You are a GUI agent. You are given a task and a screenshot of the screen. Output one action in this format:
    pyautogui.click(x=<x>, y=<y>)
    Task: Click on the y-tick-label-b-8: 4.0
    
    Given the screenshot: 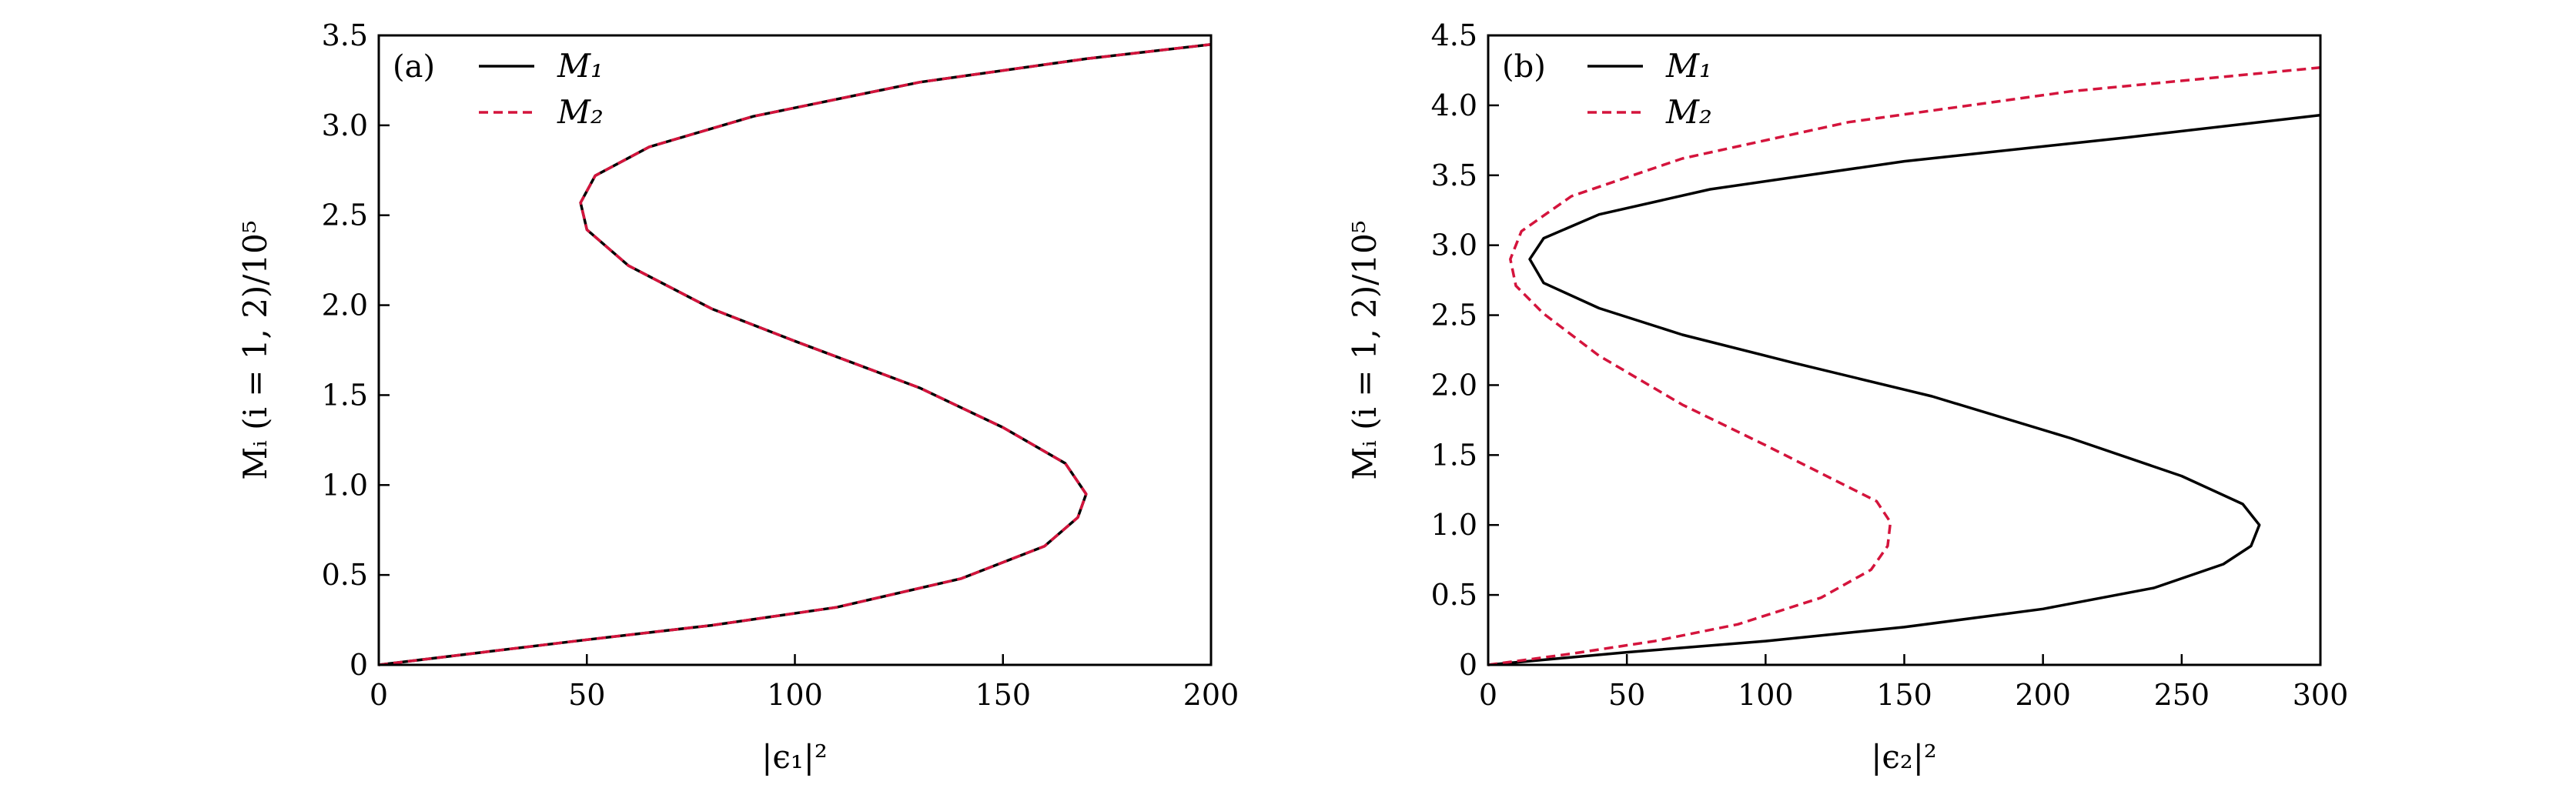 What is the action you would take?
    pyautogui.click(x=1454, y=105)
    